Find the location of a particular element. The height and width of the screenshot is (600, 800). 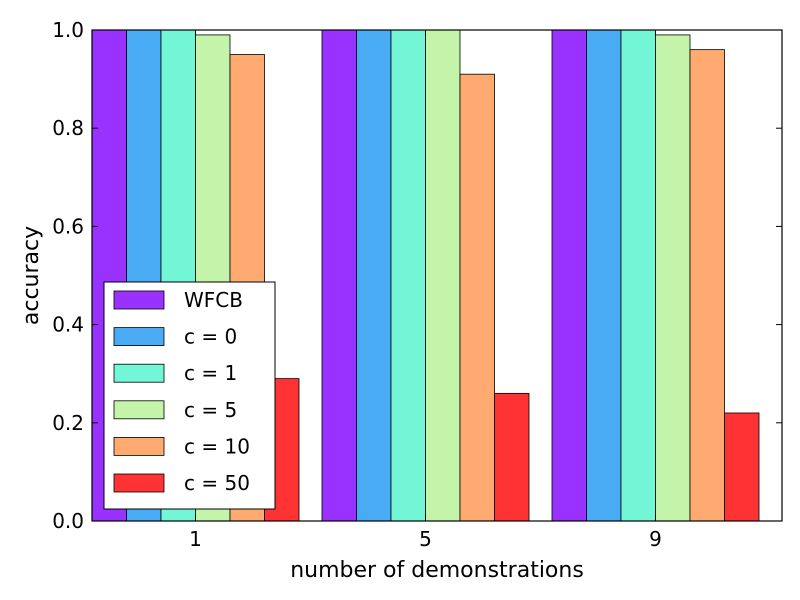

x-tick-label: 9 is located at coordinates (655, 539).